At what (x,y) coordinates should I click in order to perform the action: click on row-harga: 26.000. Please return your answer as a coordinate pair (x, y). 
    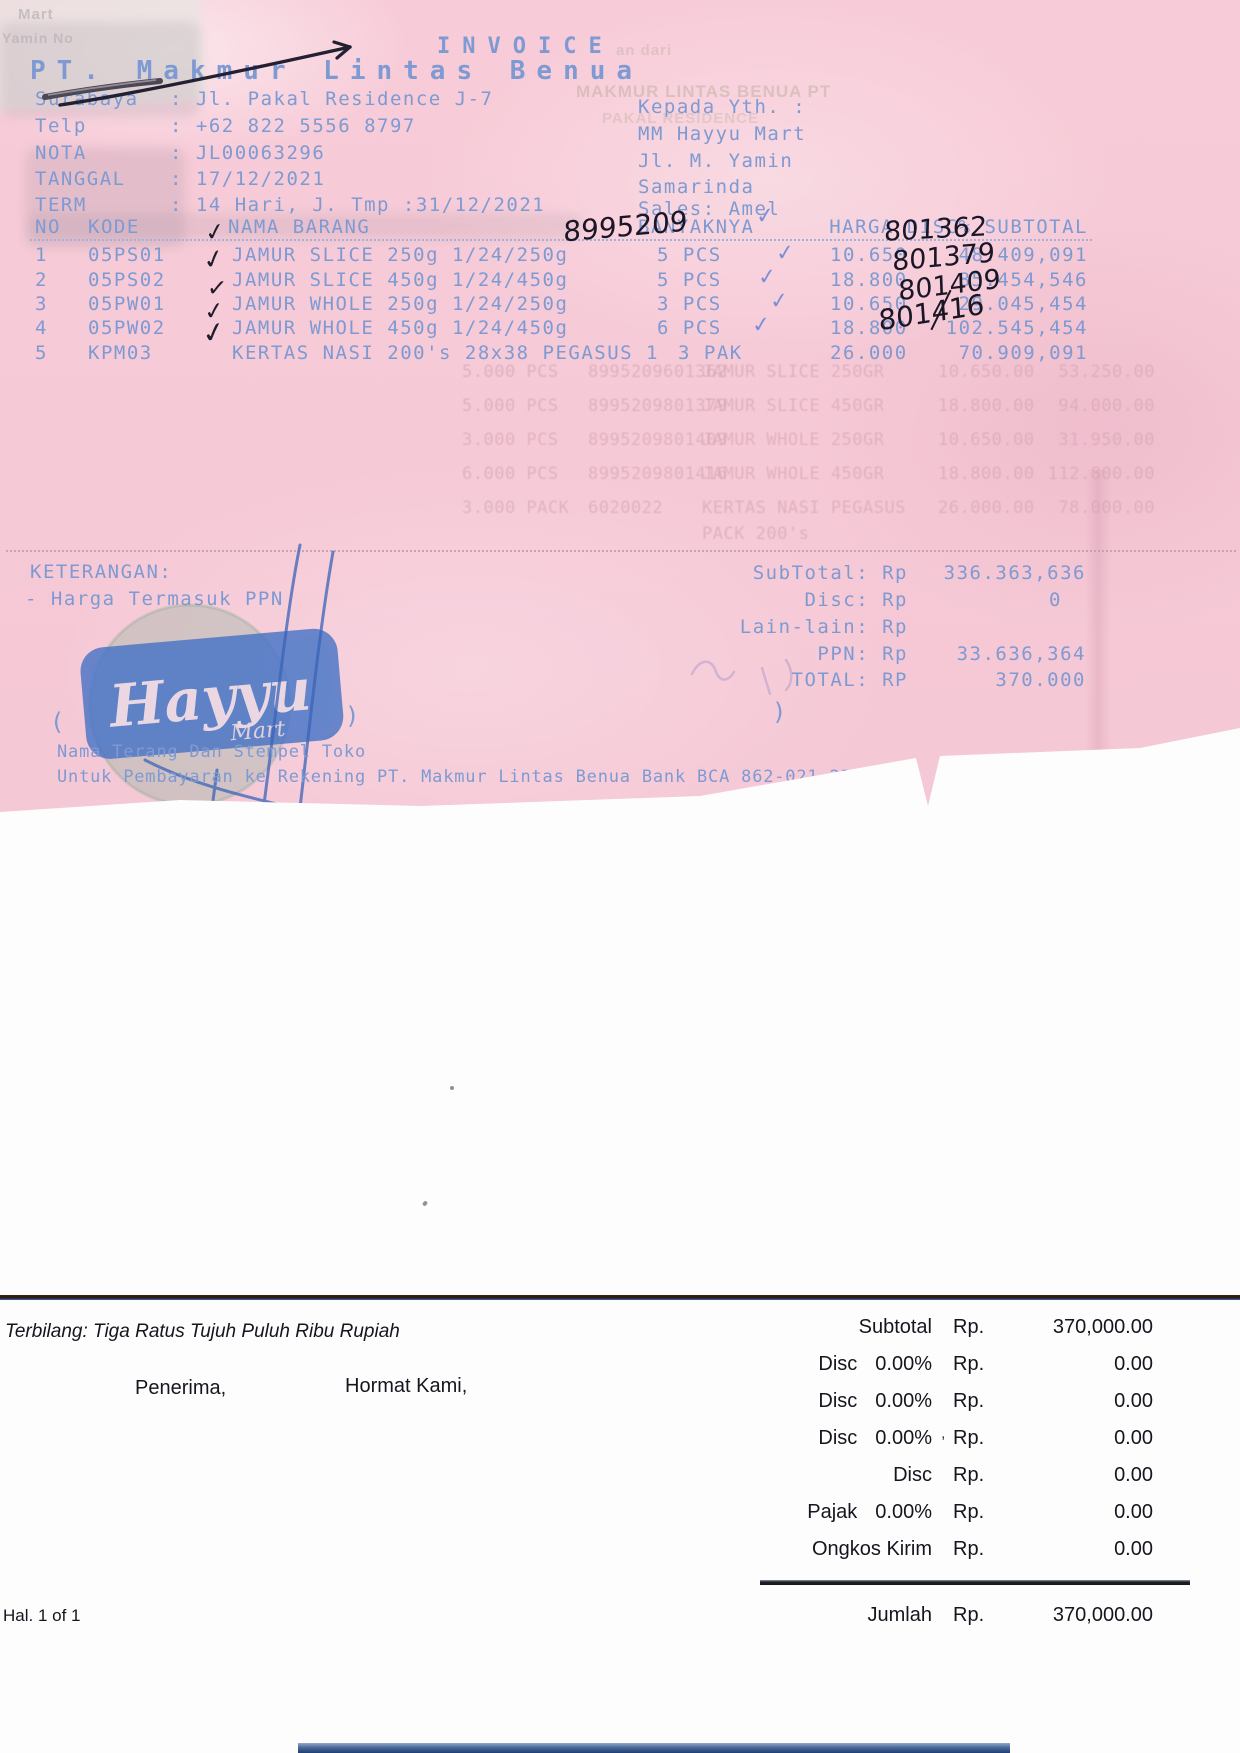
    Looking at the image, I should click on (869, 353).